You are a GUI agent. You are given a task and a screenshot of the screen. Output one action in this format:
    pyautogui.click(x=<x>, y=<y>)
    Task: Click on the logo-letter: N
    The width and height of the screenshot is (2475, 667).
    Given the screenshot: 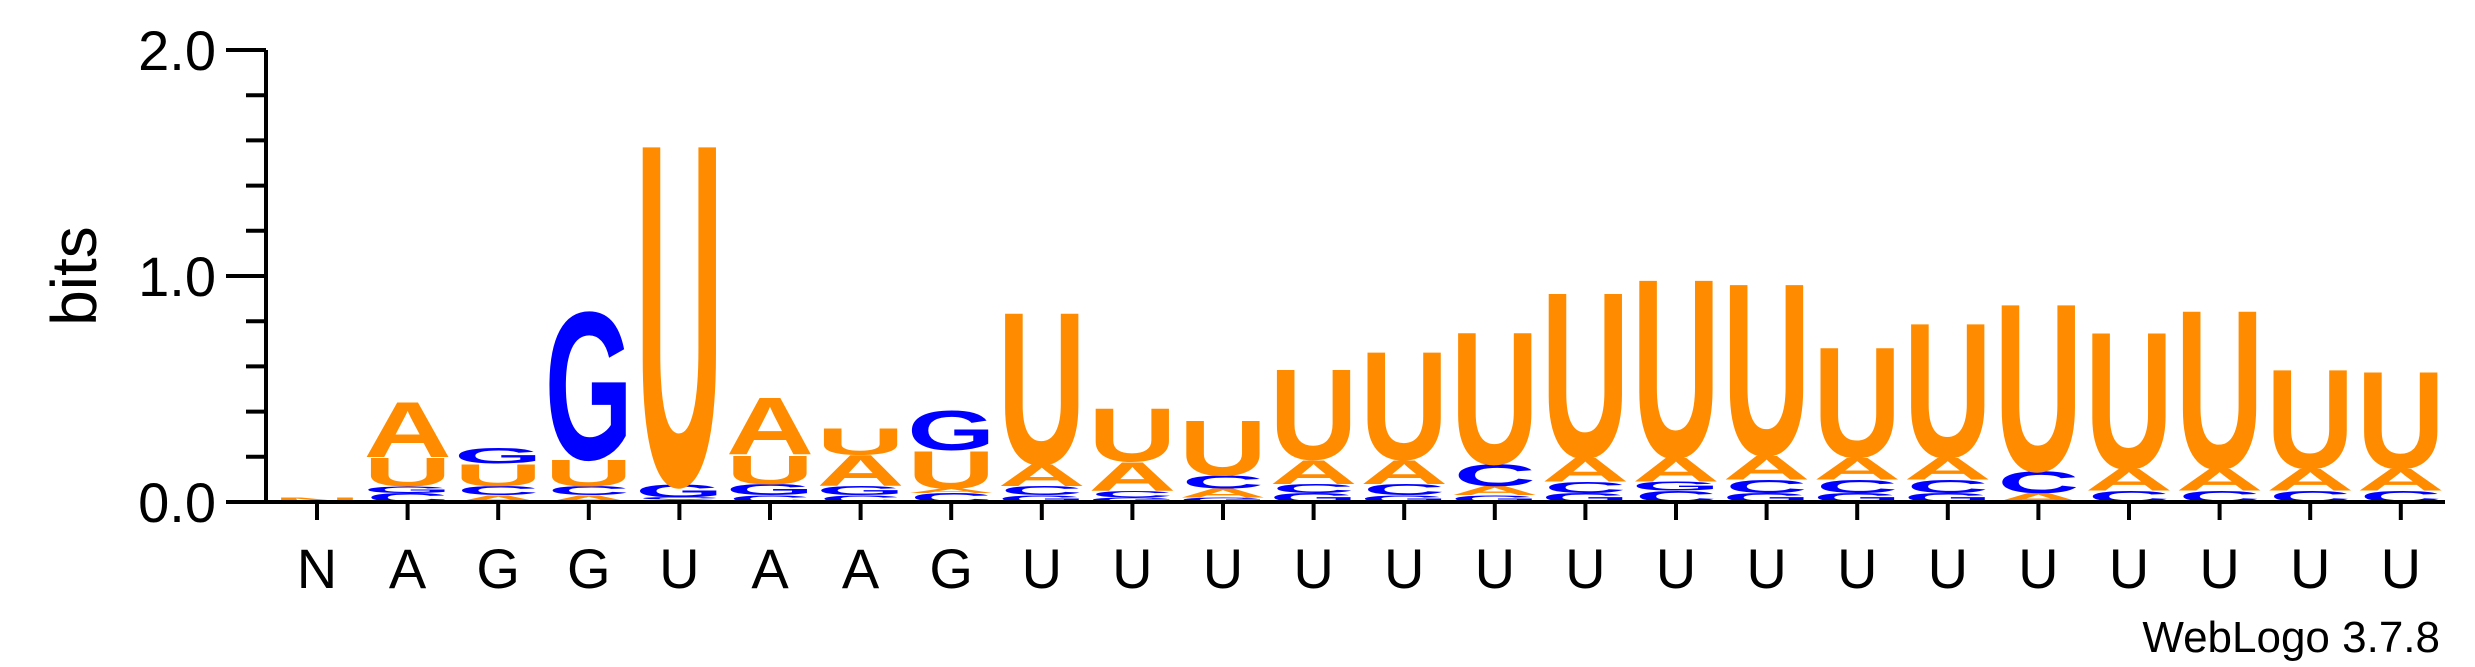 What is the action you would take?
    pyautogui.click(x=317, y=499)
    